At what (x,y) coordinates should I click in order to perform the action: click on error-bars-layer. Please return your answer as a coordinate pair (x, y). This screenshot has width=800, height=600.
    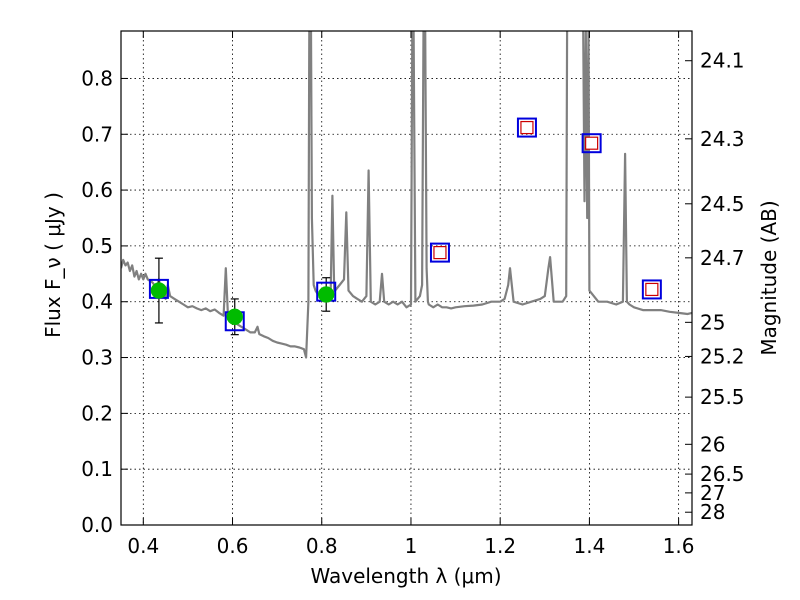
    Looking at the image, I should click on (242, 296).